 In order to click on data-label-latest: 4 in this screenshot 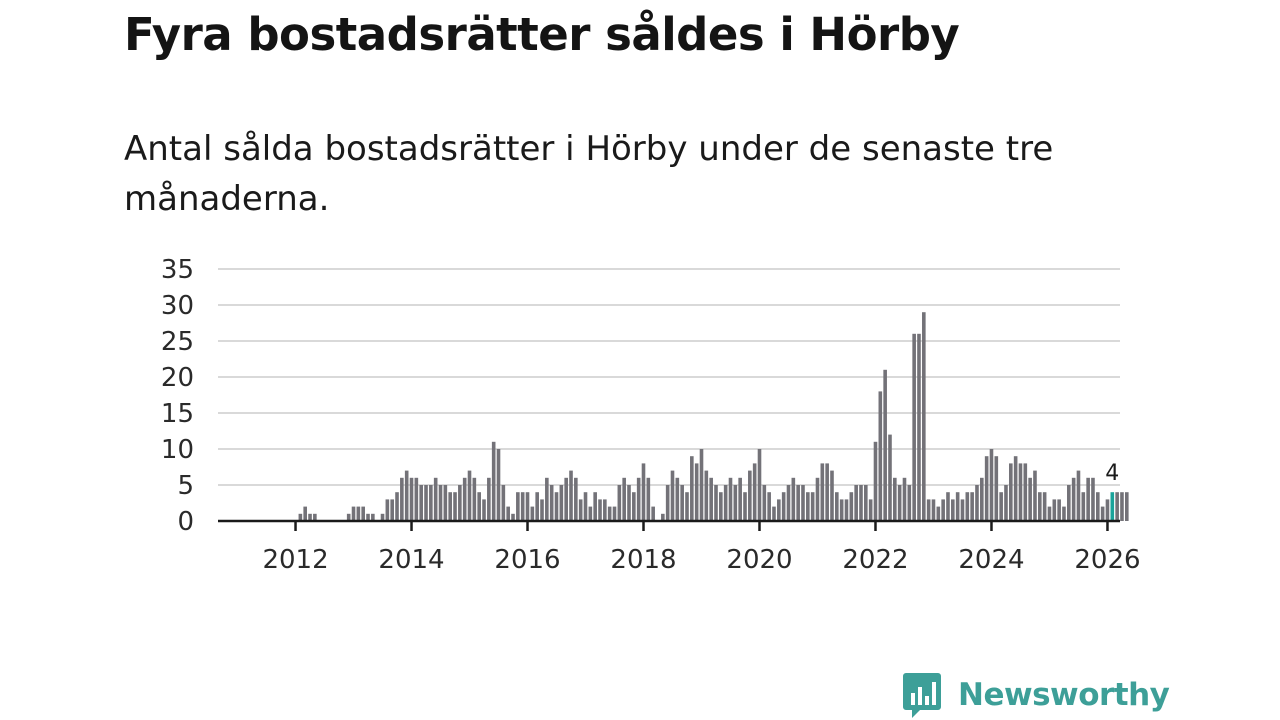, I will do `click(1112, 473)`.